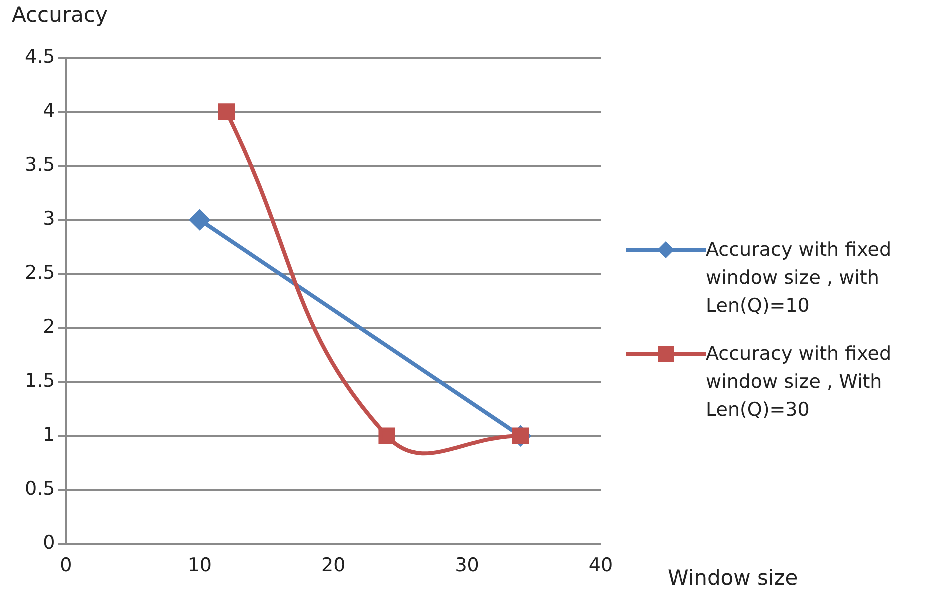 The width and height of the screenshot is (927, 611). Describe the element at coordinates (40, 381) in the screenshot. I see `y-tick-label: 1.5` at that location.